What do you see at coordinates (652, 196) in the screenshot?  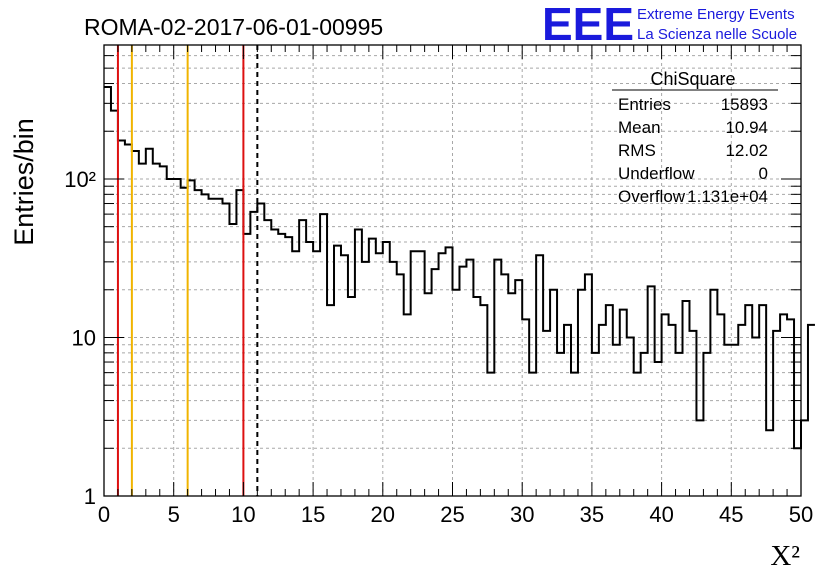 I see `stats-label: Overflow` at bounding box center [652, 196].